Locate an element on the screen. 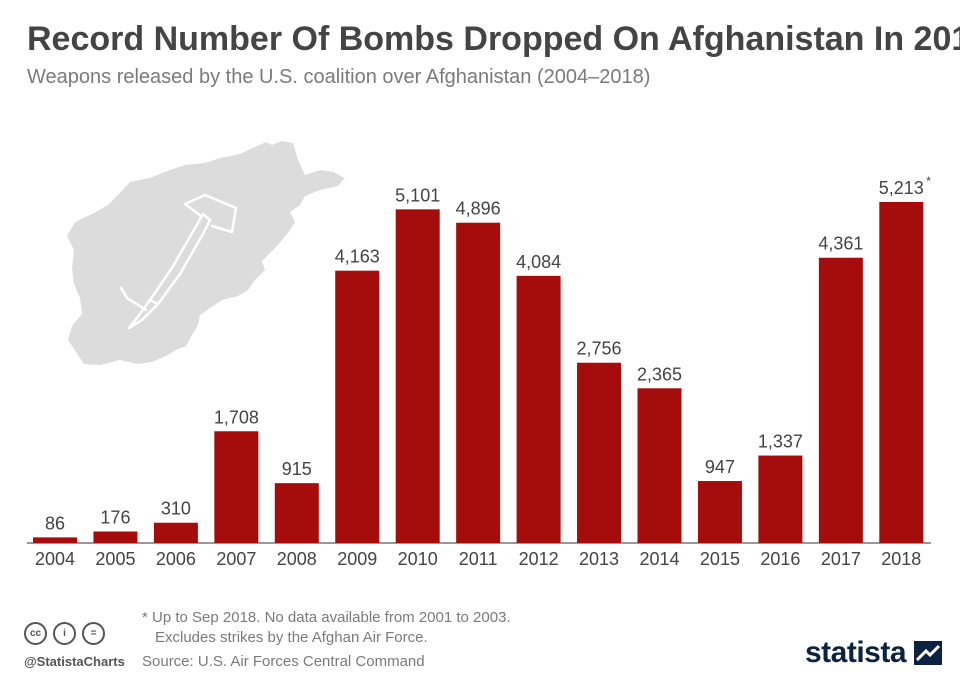  afghanistan-map-shape is located at coordinates (206, 253).